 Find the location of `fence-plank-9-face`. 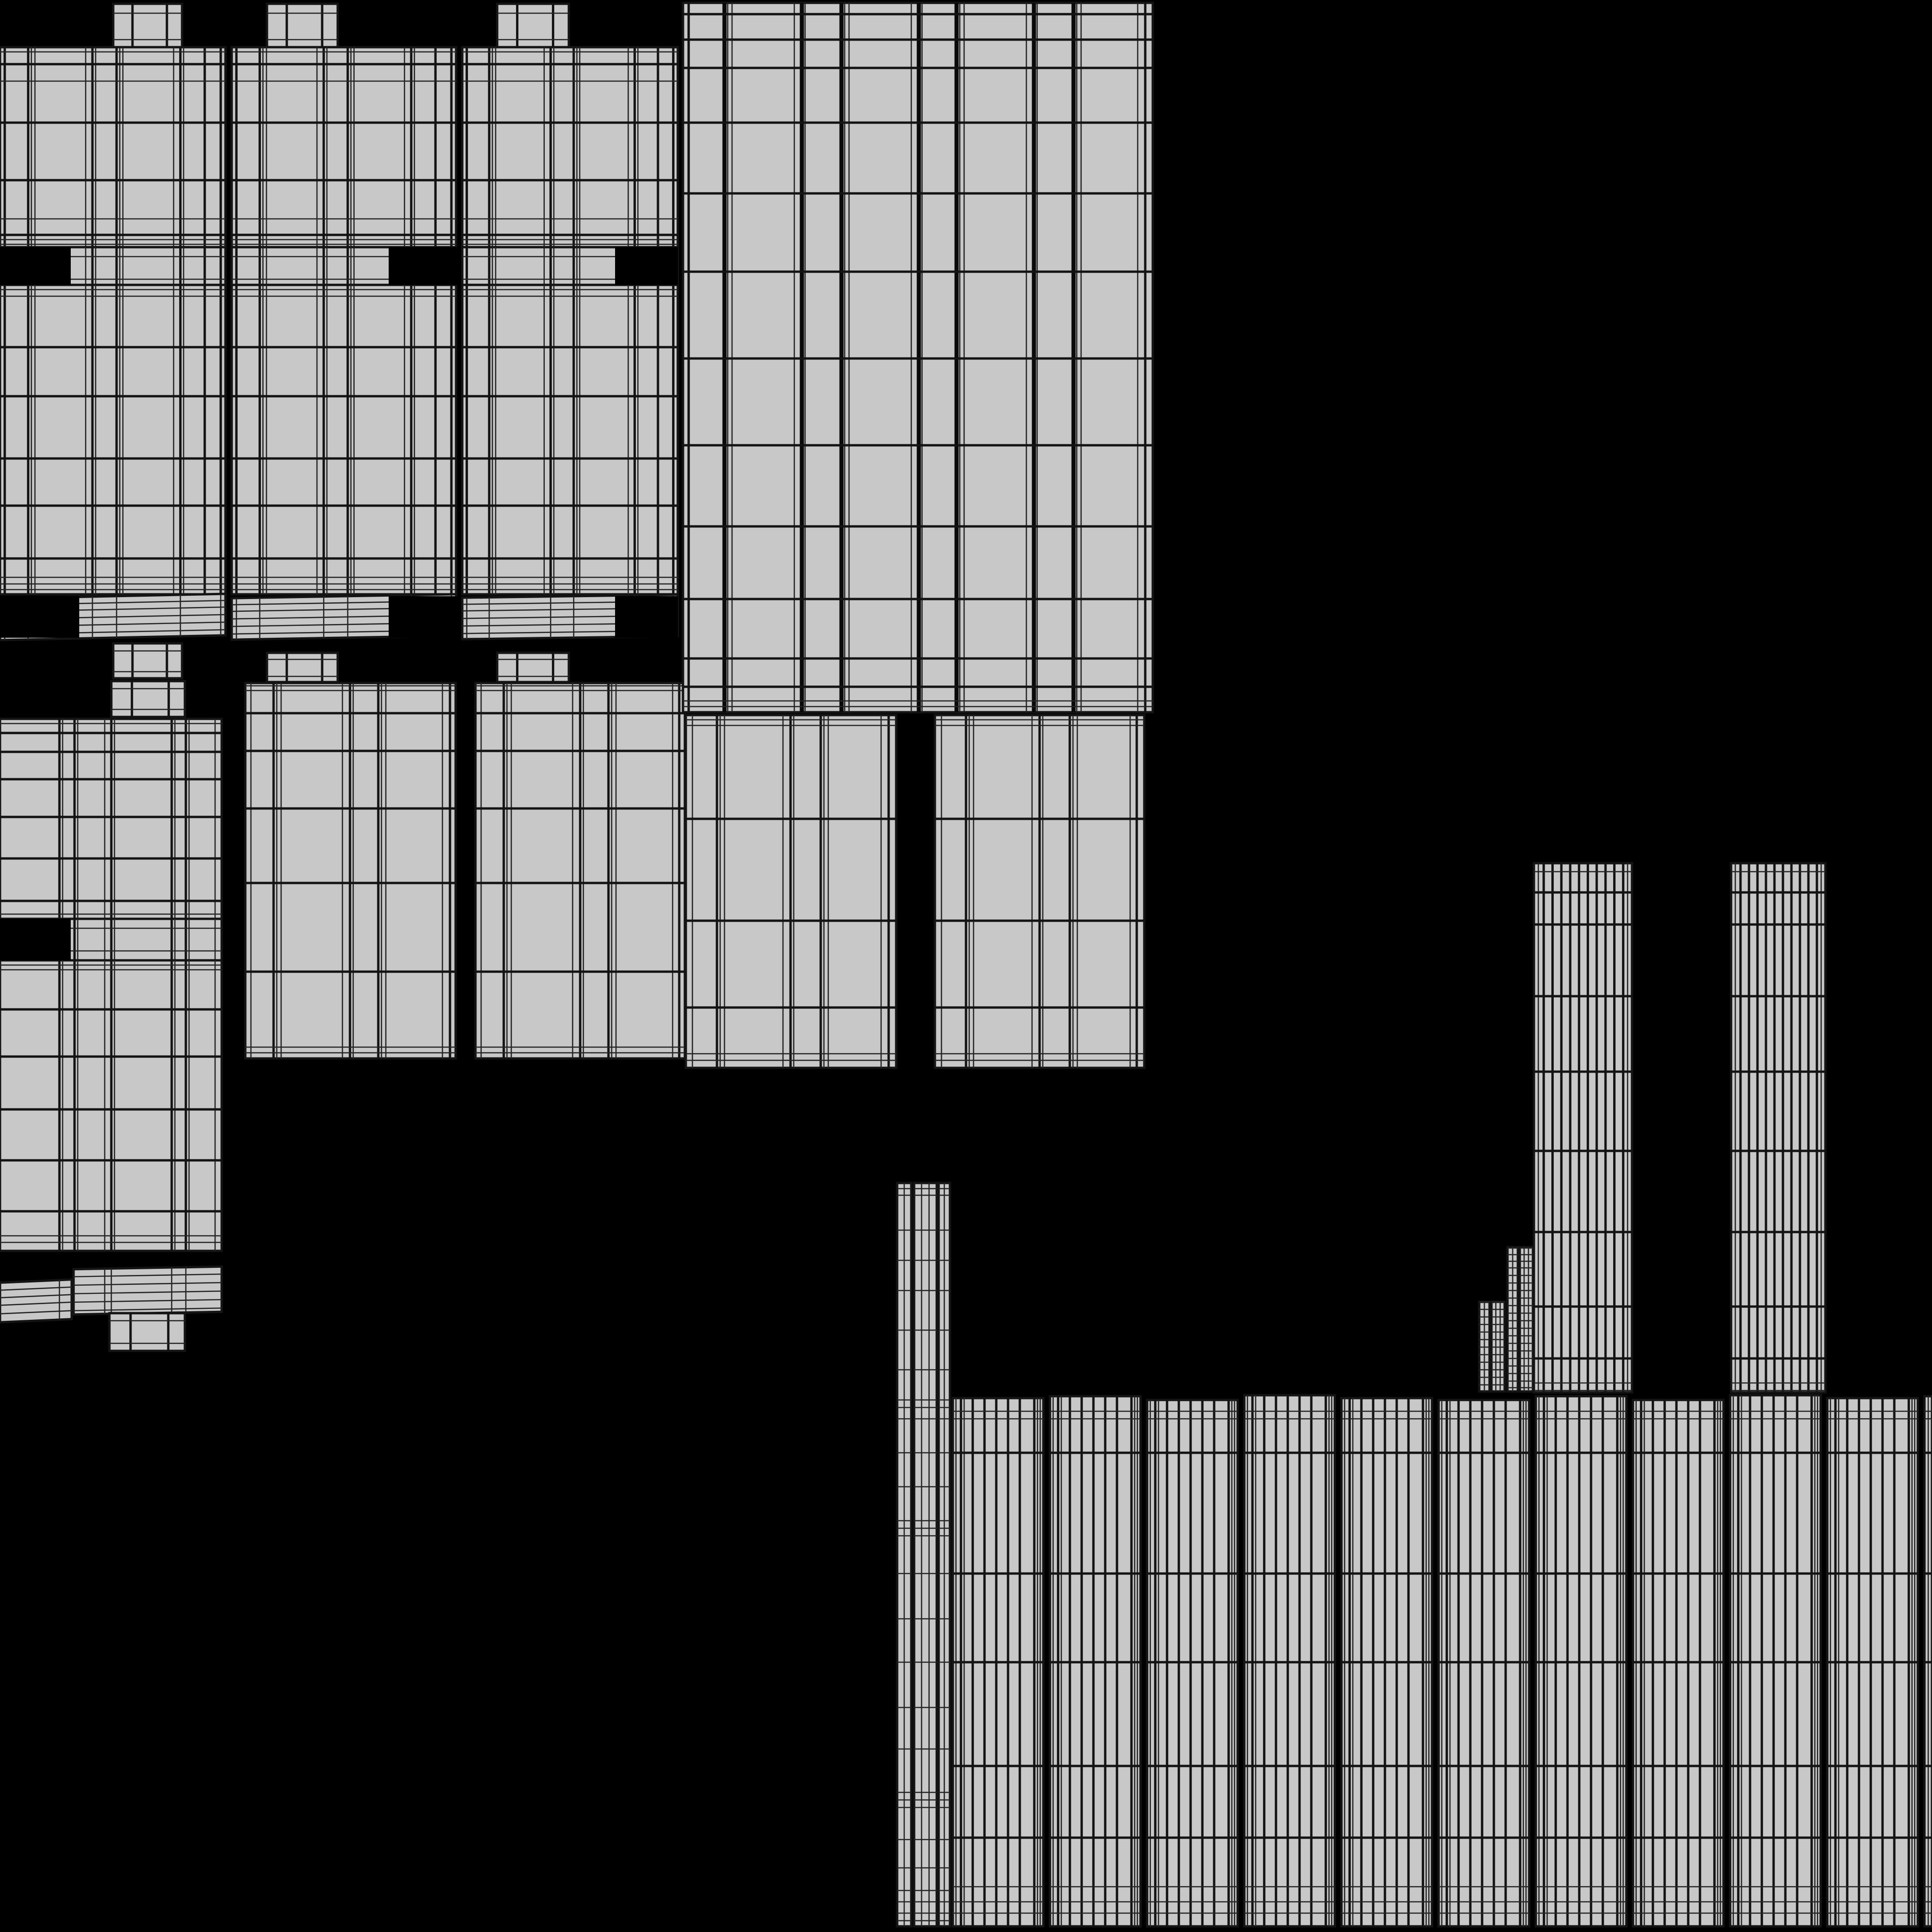

fence-plank-9-face is located at coordinates (1775, 1661).